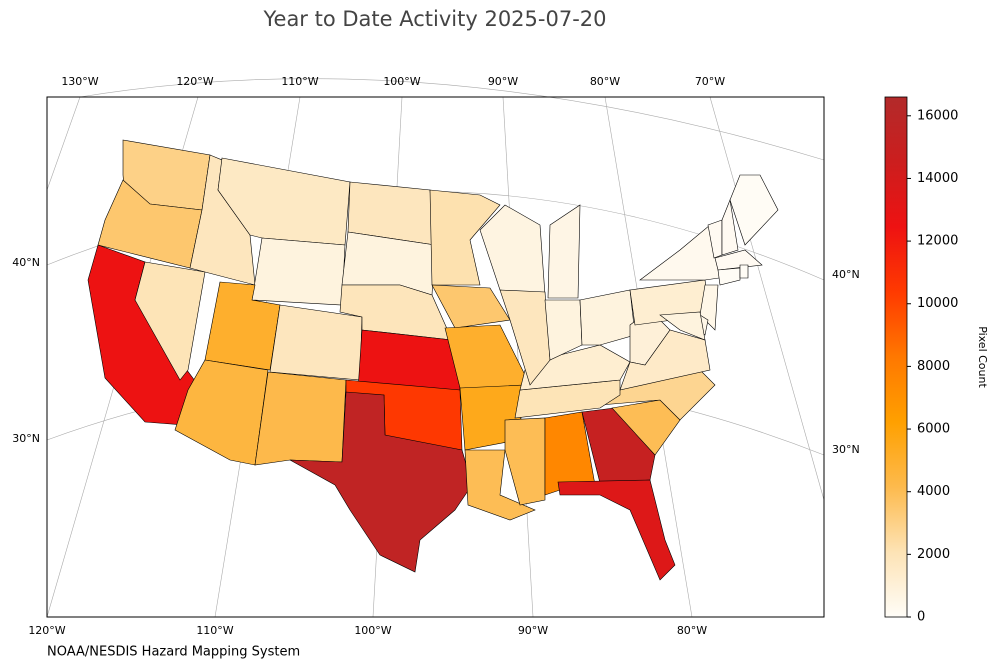  What do you see at coordinates (933, 491) in the screenshot?
I see `colorbar-tick-label: 4000` at bounding box center [933, 491].